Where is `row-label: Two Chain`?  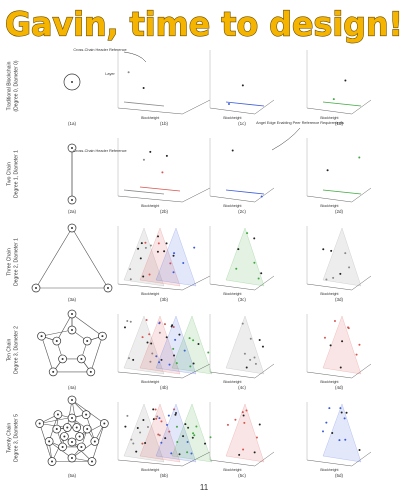
row-label: Two Chain is located at coordinates (9, 174).